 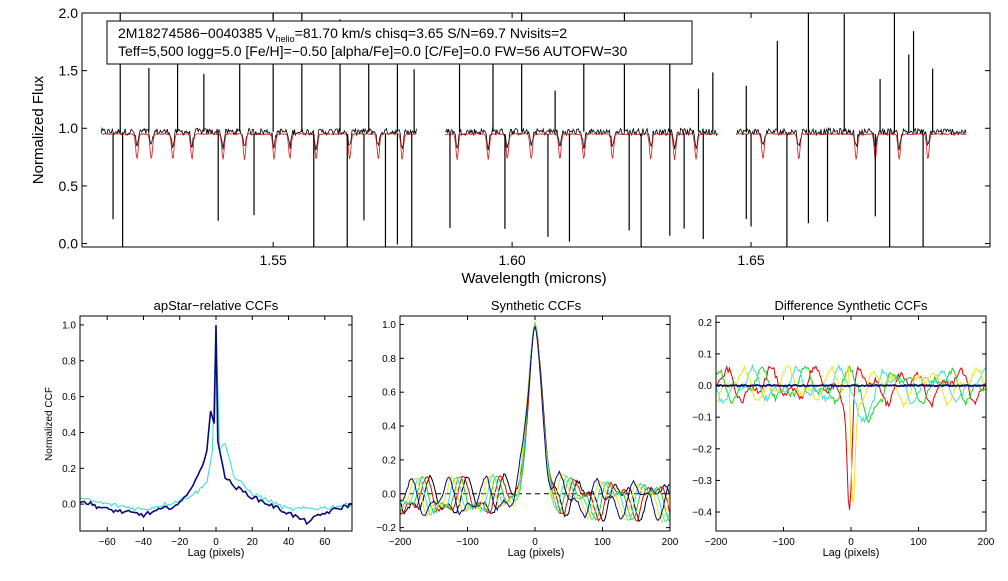 What do you see at coordinates (705, 386) in the screenshot?
I see `difference-ccf-ytick-label: 0.0` at bounding box center [705, 386].